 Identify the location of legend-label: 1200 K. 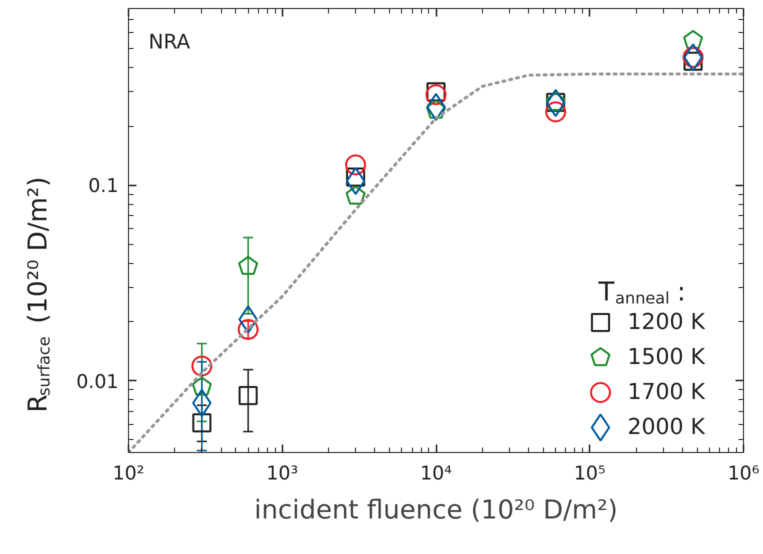
(667, 322).